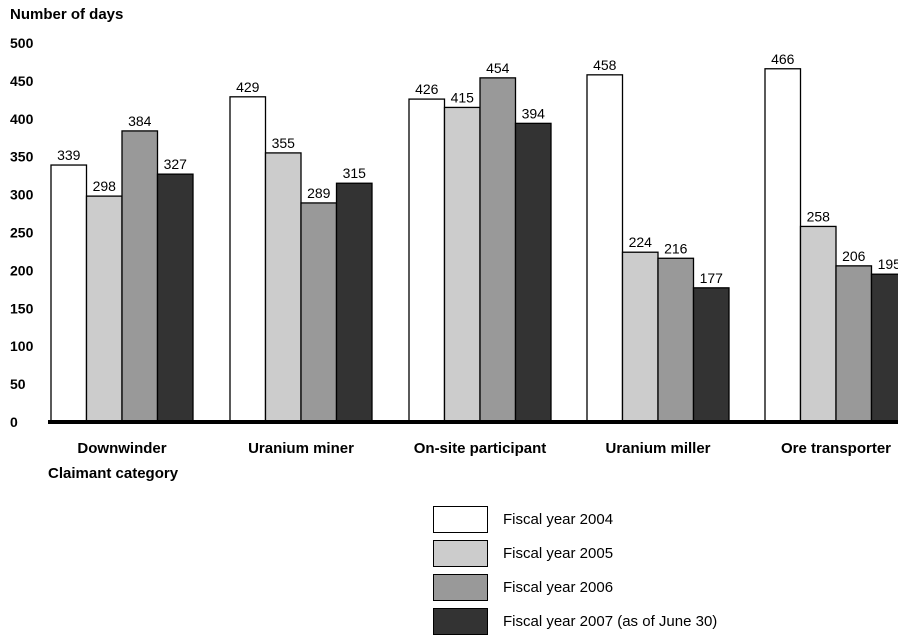  I want to click on data-label: 258, so click(819, 216).